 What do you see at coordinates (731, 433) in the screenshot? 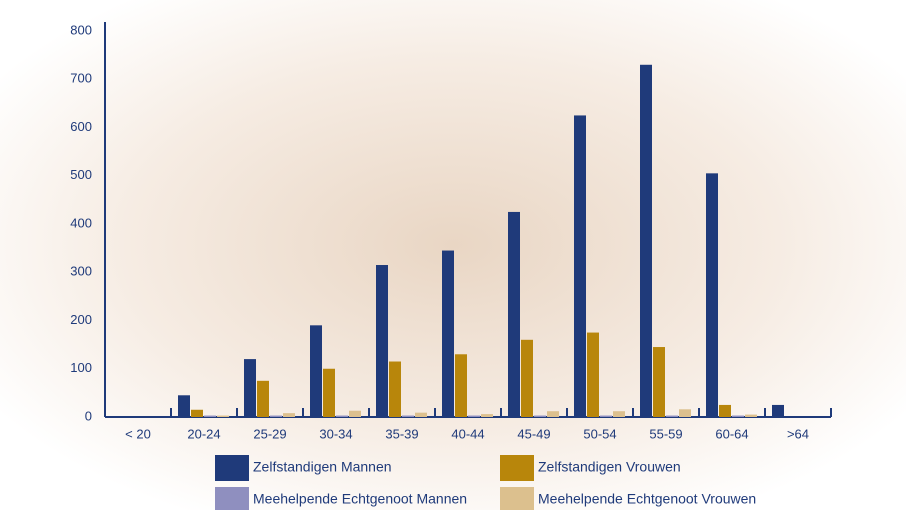
I see `x-tick-label: 60-64` at bounding box center [731, 433].